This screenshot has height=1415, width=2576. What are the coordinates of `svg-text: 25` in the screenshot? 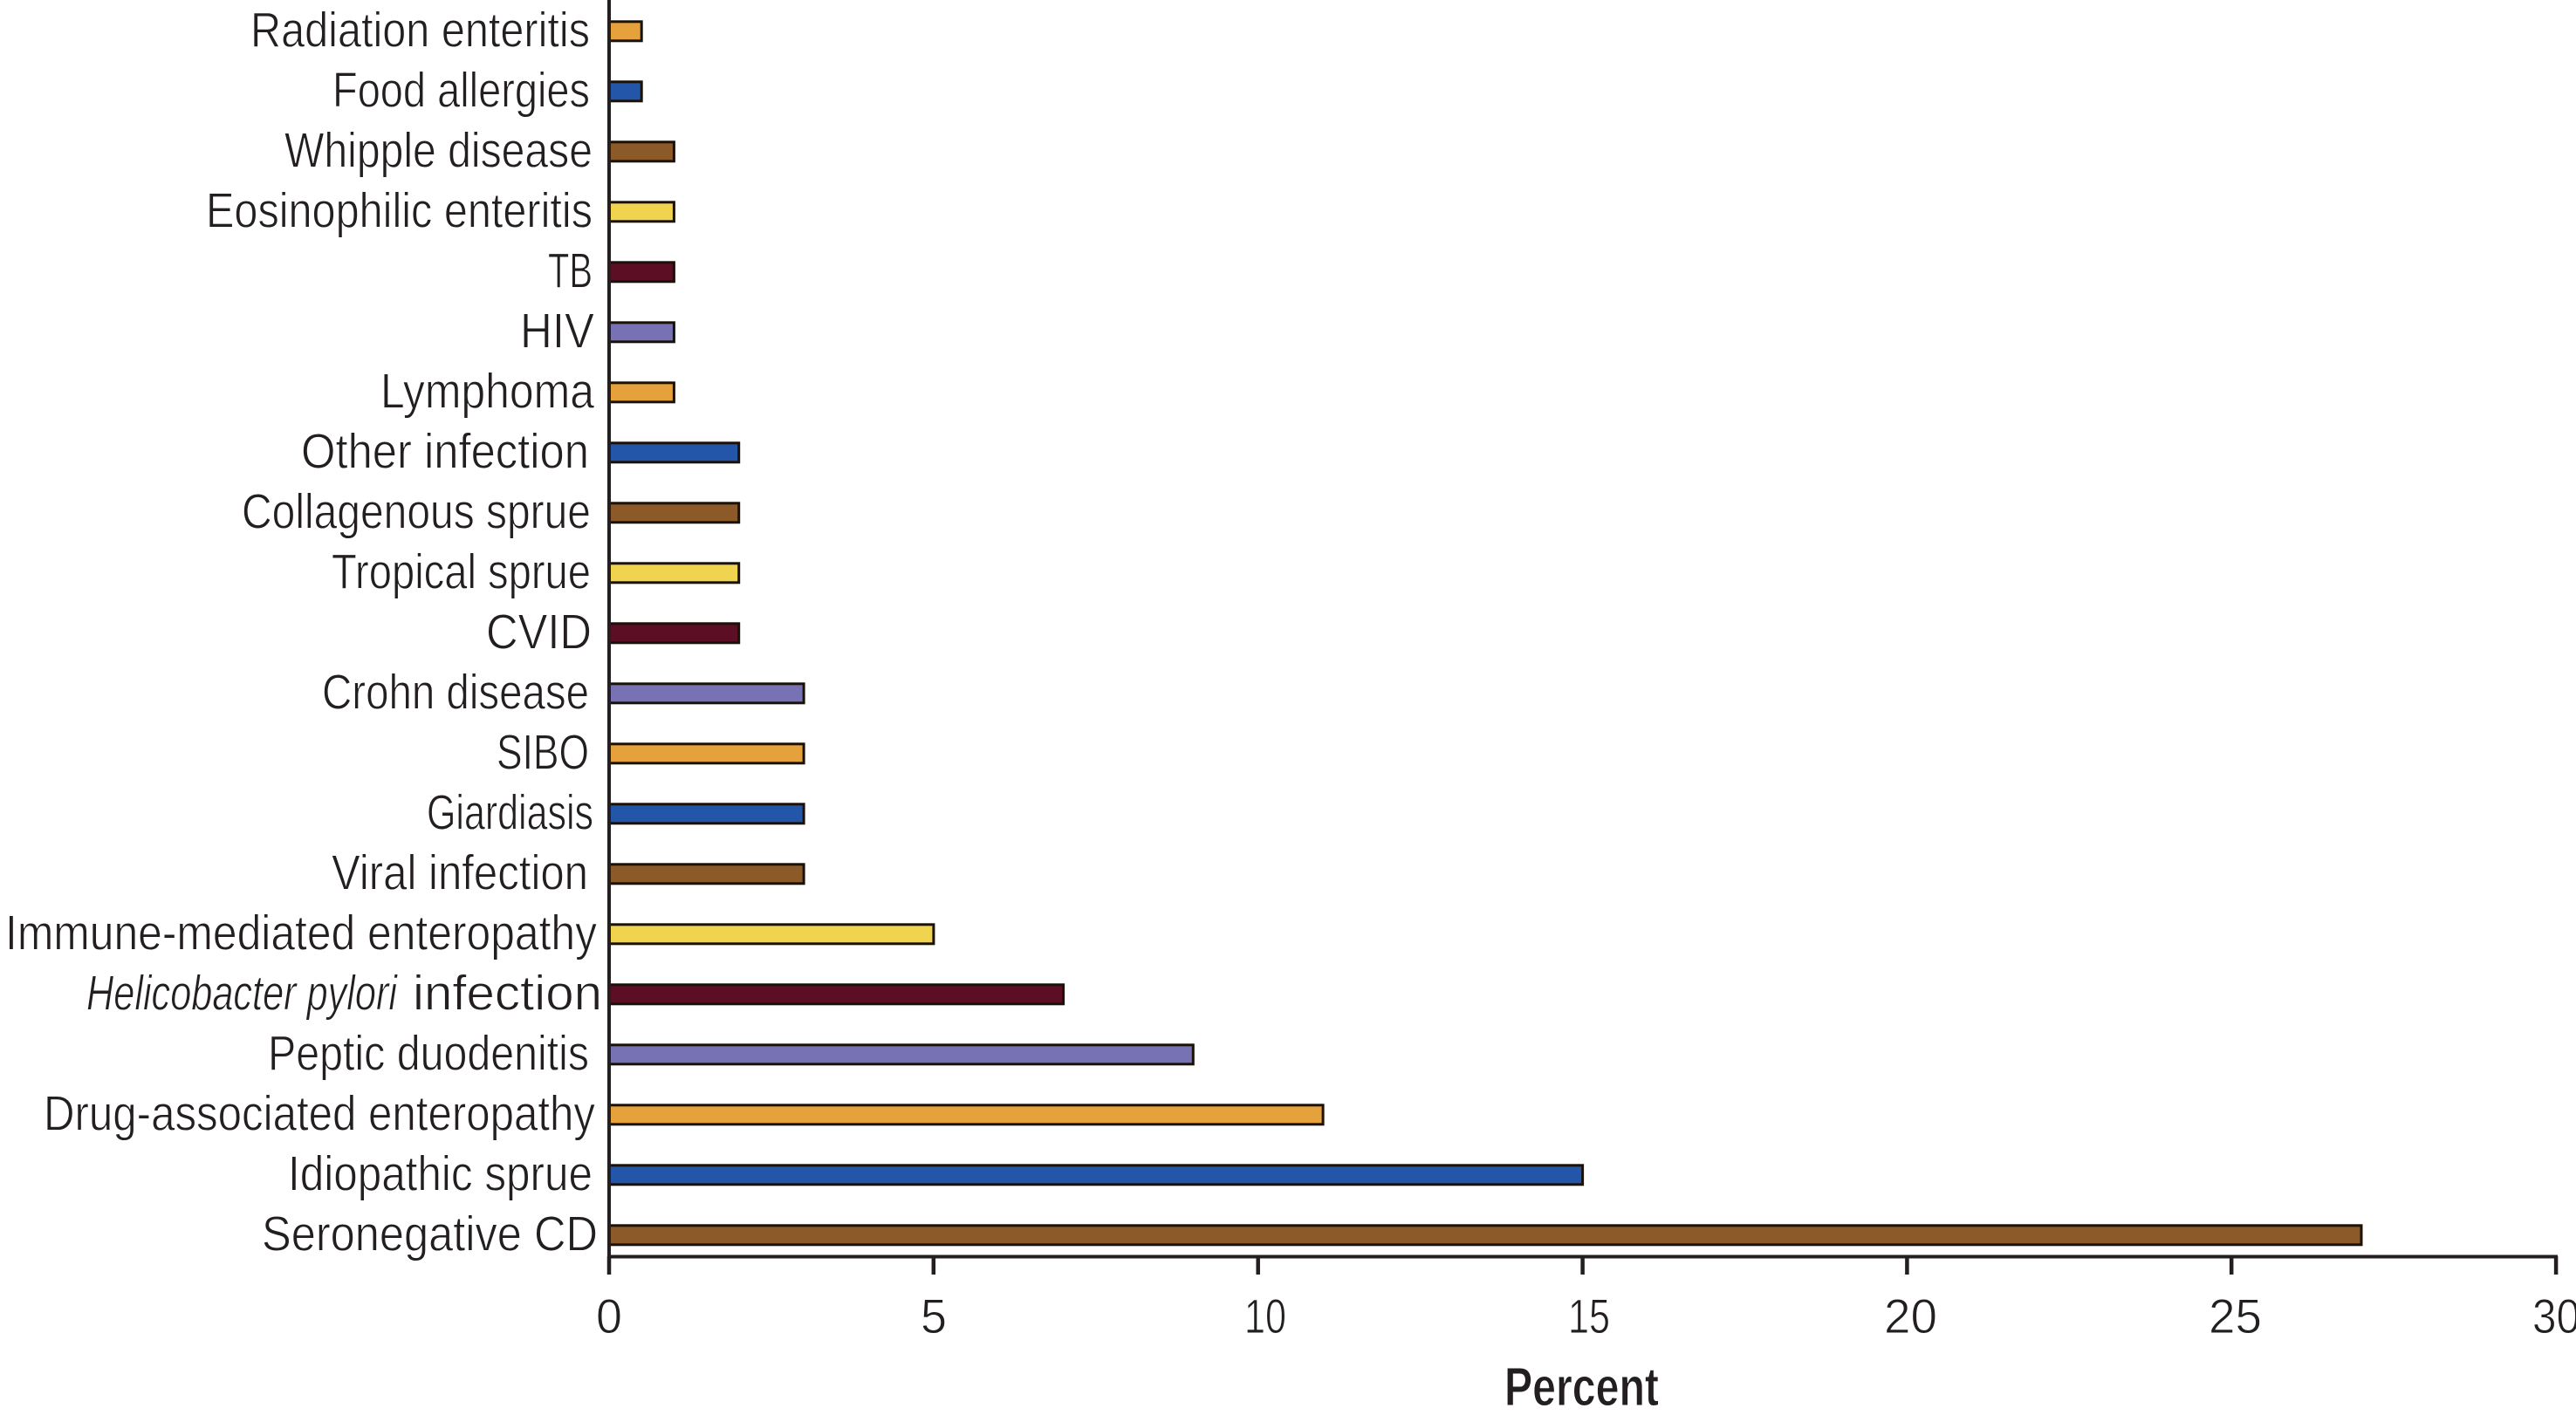 It's located at (2235, 1316).